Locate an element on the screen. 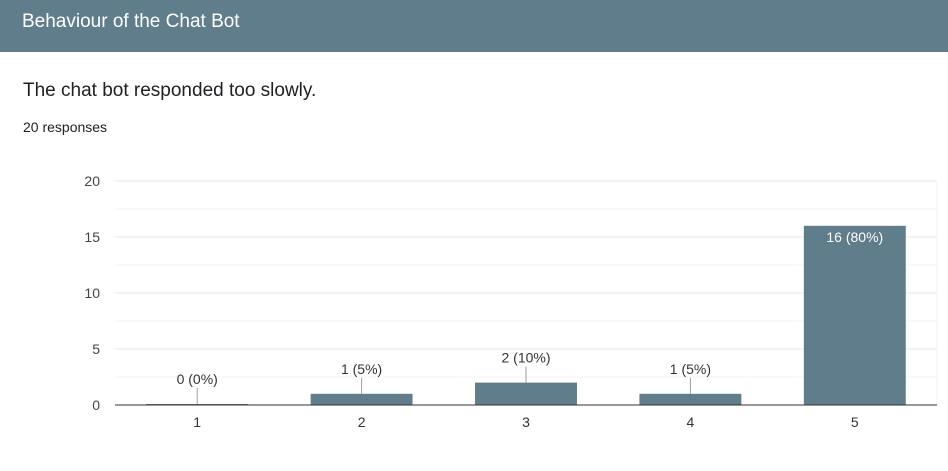  y-tick-label: 15 is located at coordinates (92, 237).